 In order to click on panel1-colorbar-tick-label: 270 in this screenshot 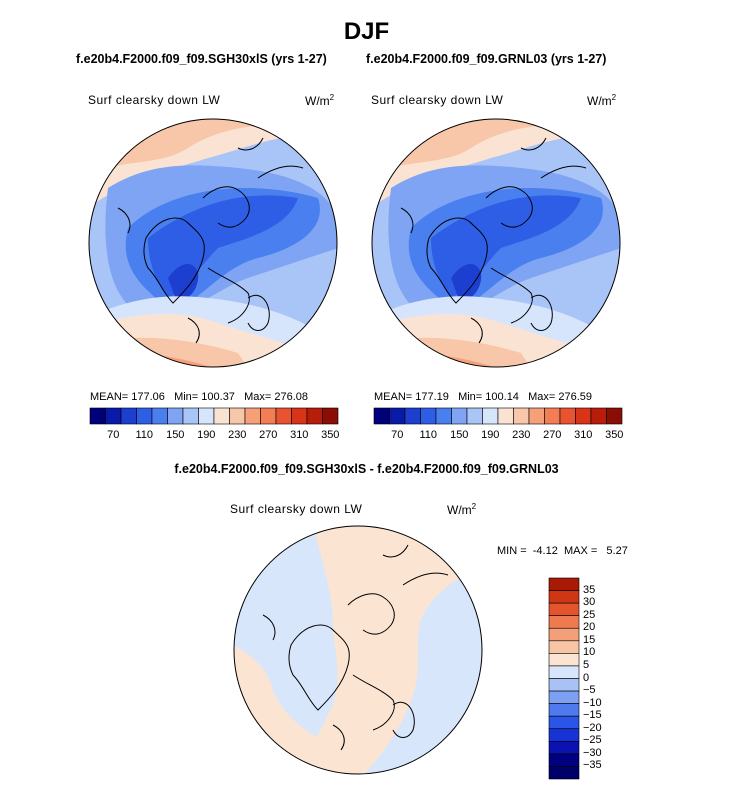, I will do `click(268, 435)`.